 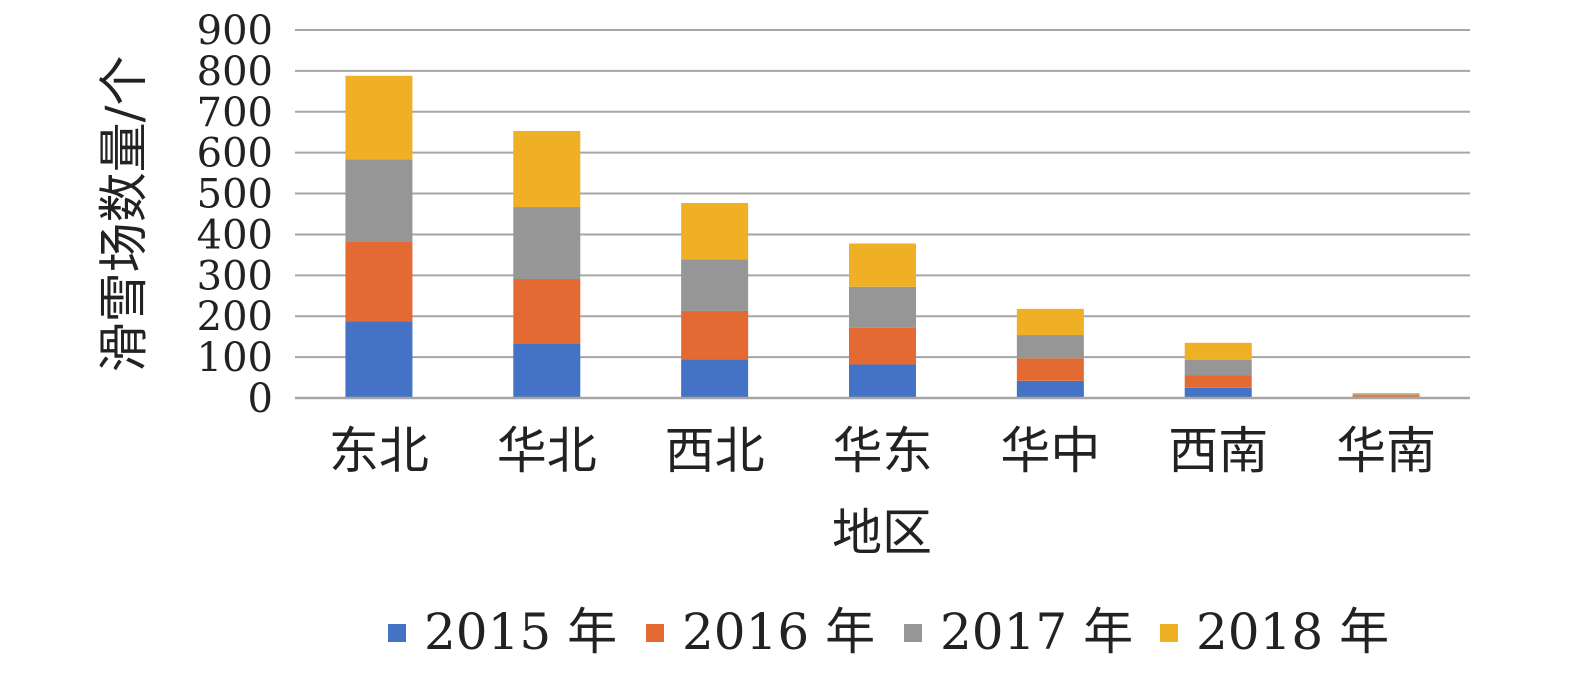 I want to click on y-tick-label: 800, so click(x=235, y=72).